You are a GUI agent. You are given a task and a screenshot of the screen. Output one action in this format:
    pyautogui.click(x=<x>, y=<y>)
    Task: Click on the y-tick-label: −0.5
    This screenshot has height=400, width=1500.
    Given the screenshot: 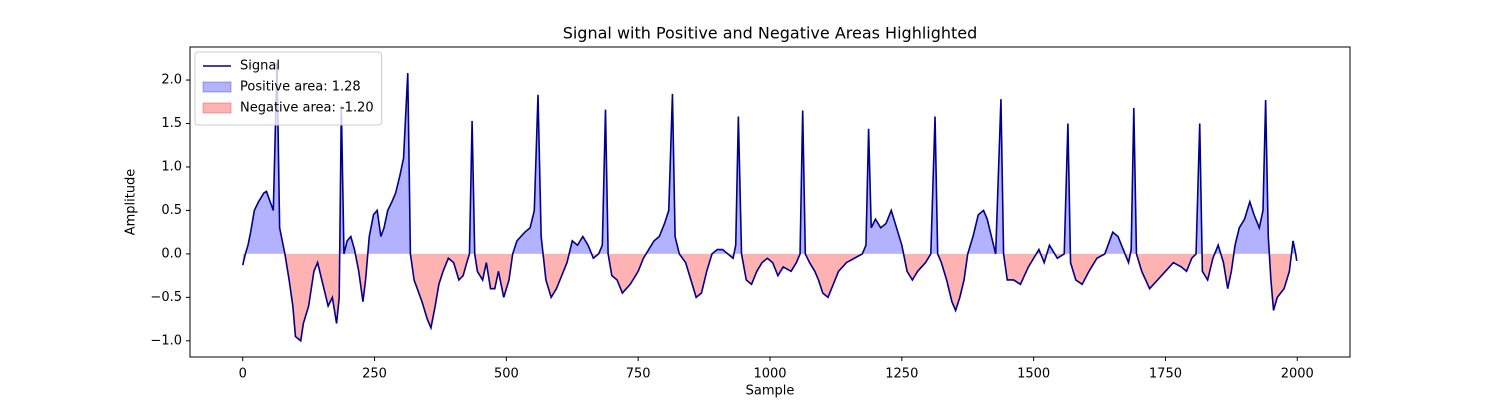 What is the action you would take?
    pyautogui.click(x=166, y=297)
    